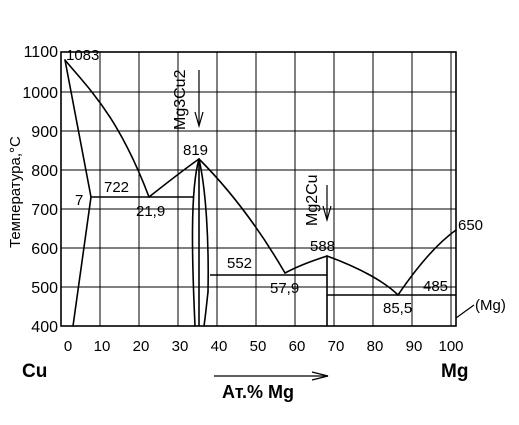 This screenshot has height=425, width=519. I want to click on y-tick-700: 700, so click(44, 210).